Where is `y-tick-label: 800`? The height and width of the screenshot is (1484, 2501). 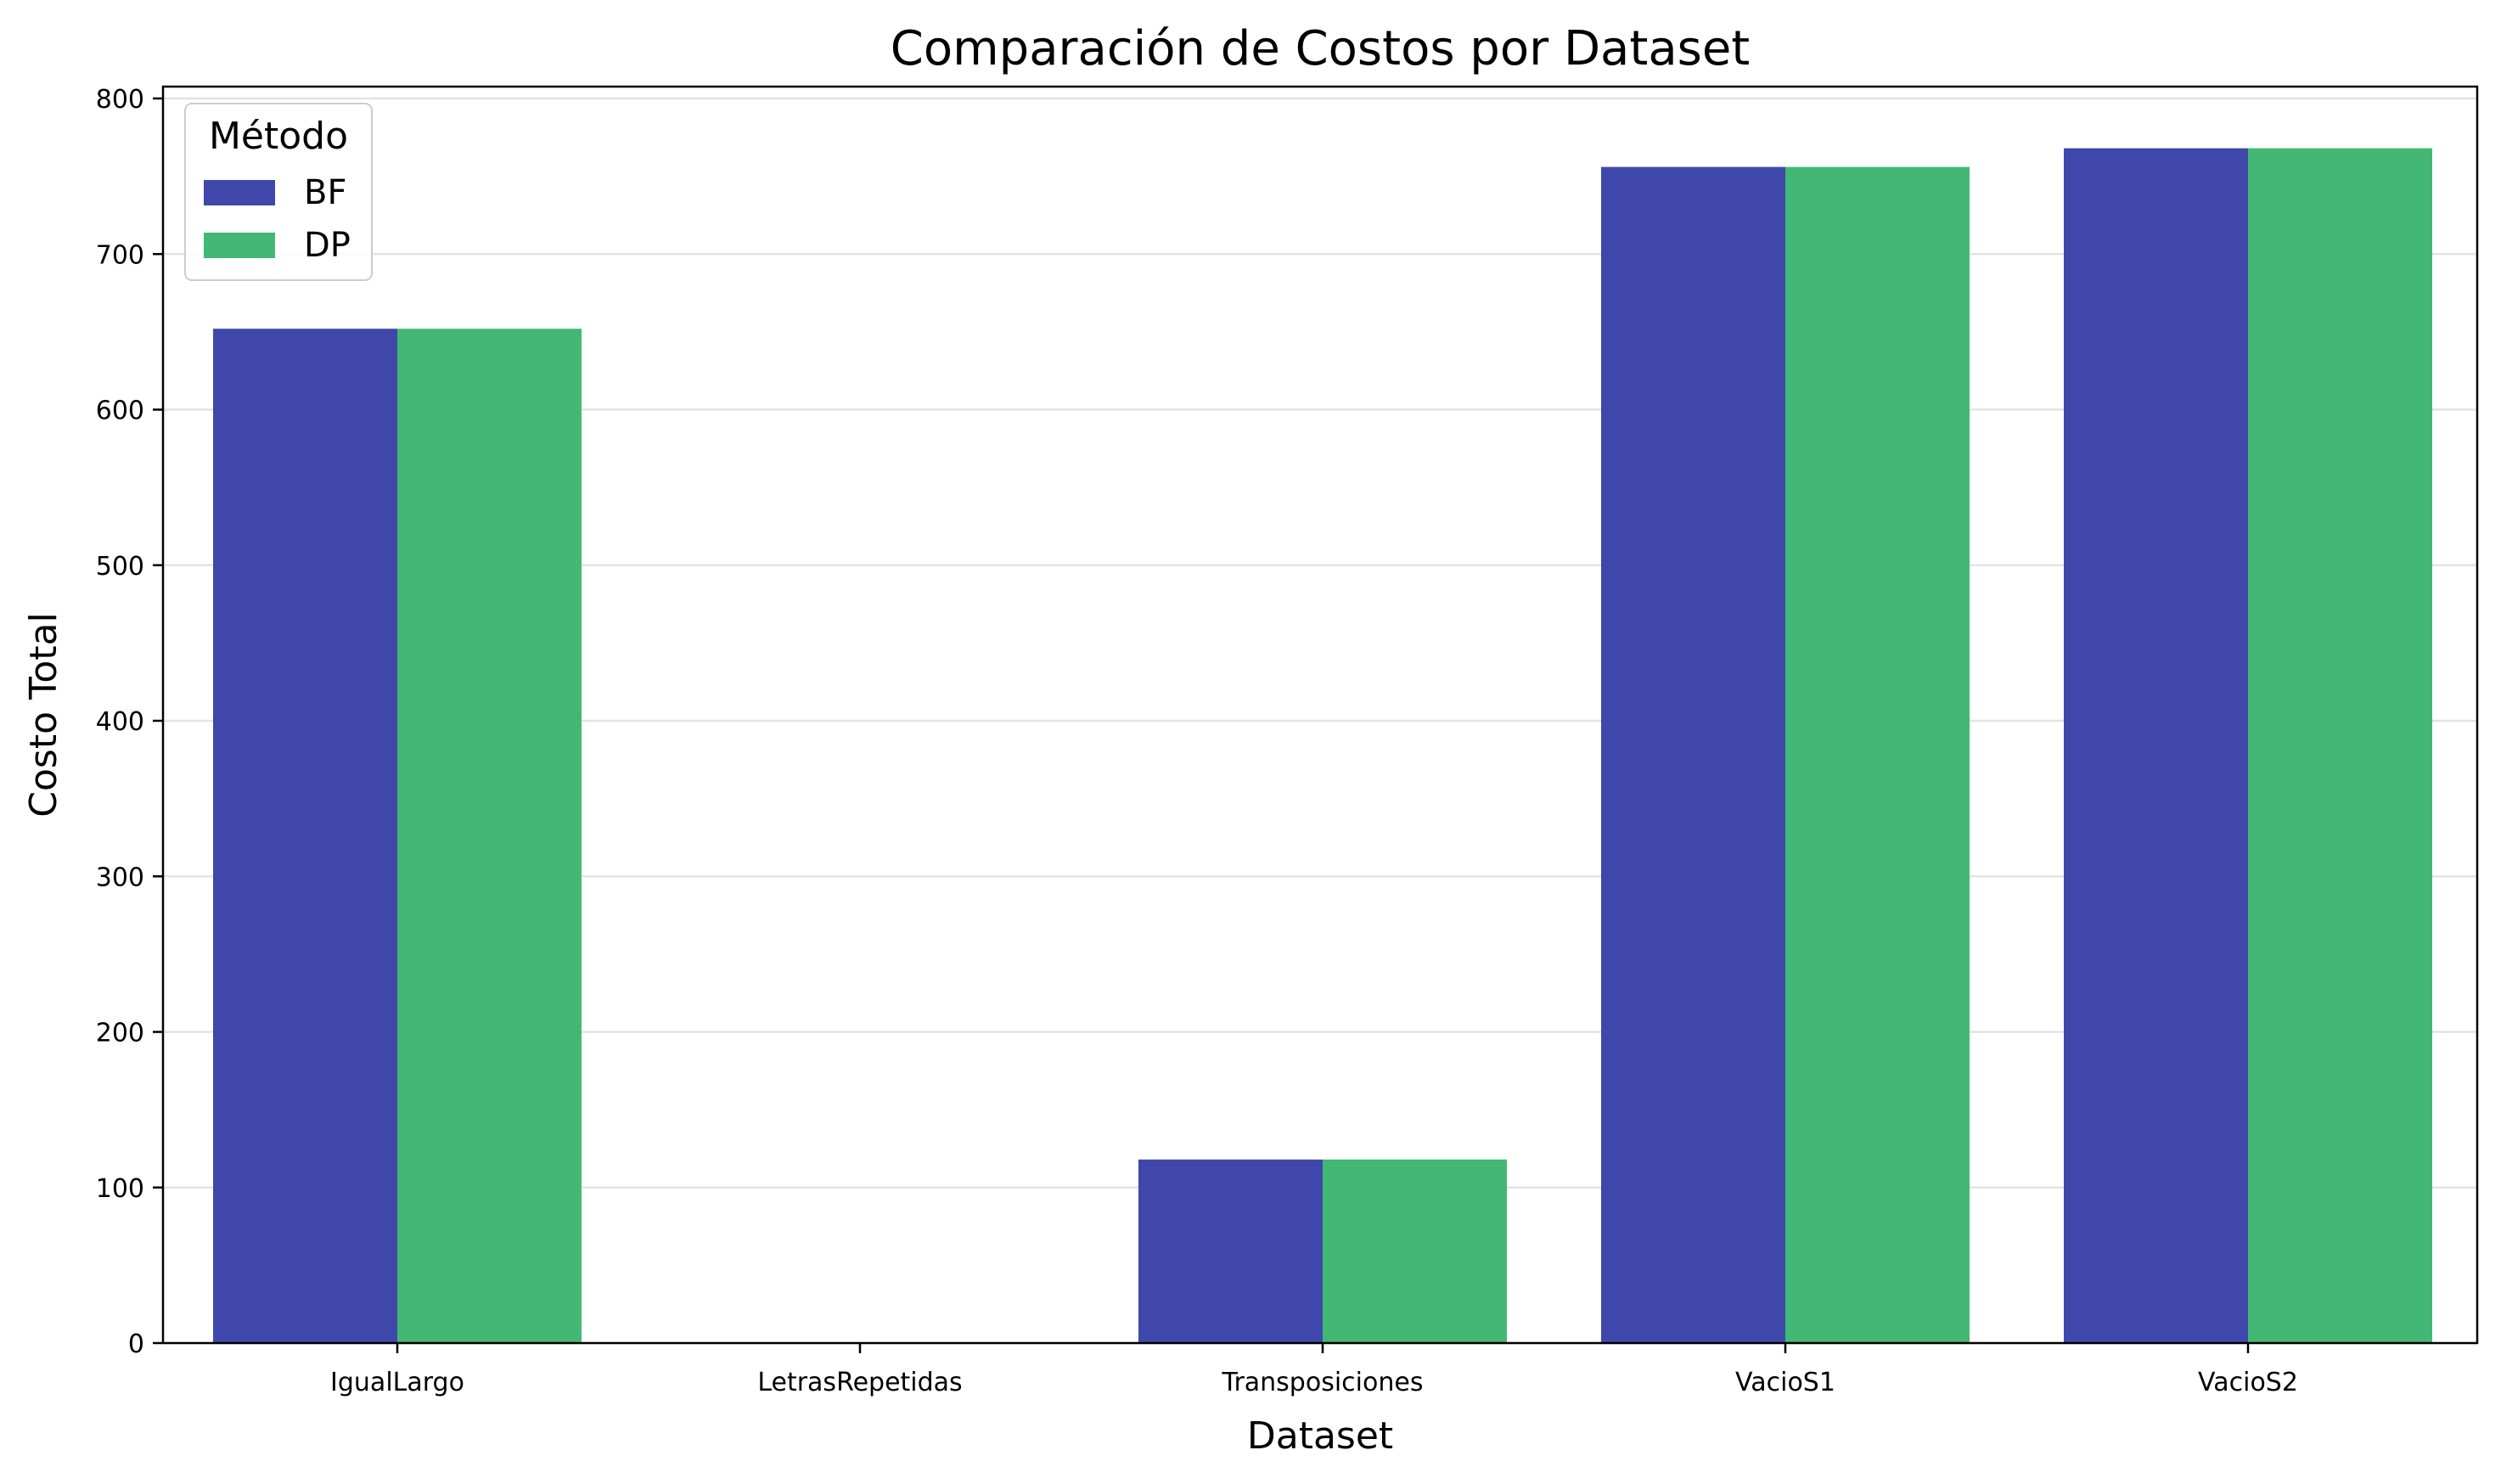 y-tick-label: 800 is located at coordinates (120, 100).